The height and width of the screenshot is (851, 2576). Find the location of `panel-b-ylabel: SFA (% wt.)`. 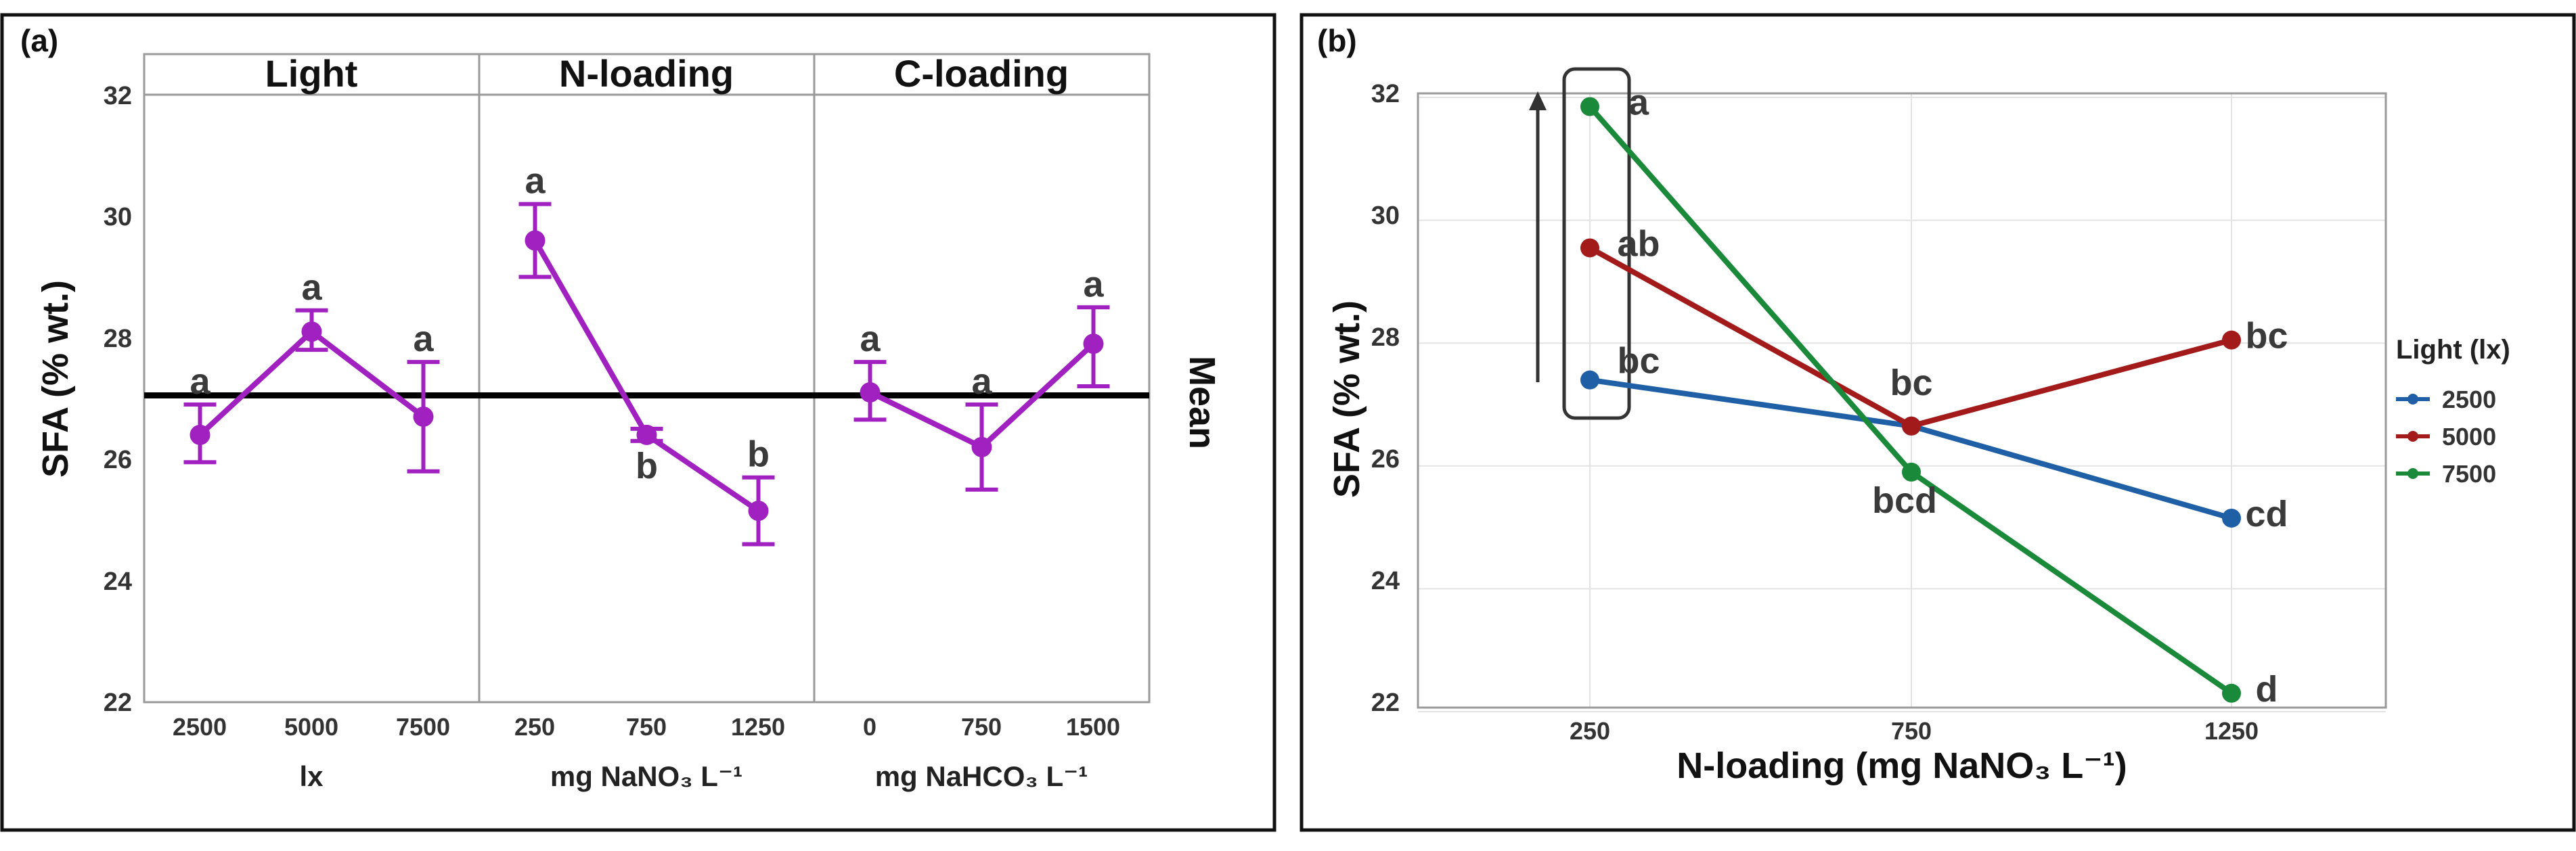

panel-b-ylabel: SFA (% wt.) is located at coordinates (1347, 399).